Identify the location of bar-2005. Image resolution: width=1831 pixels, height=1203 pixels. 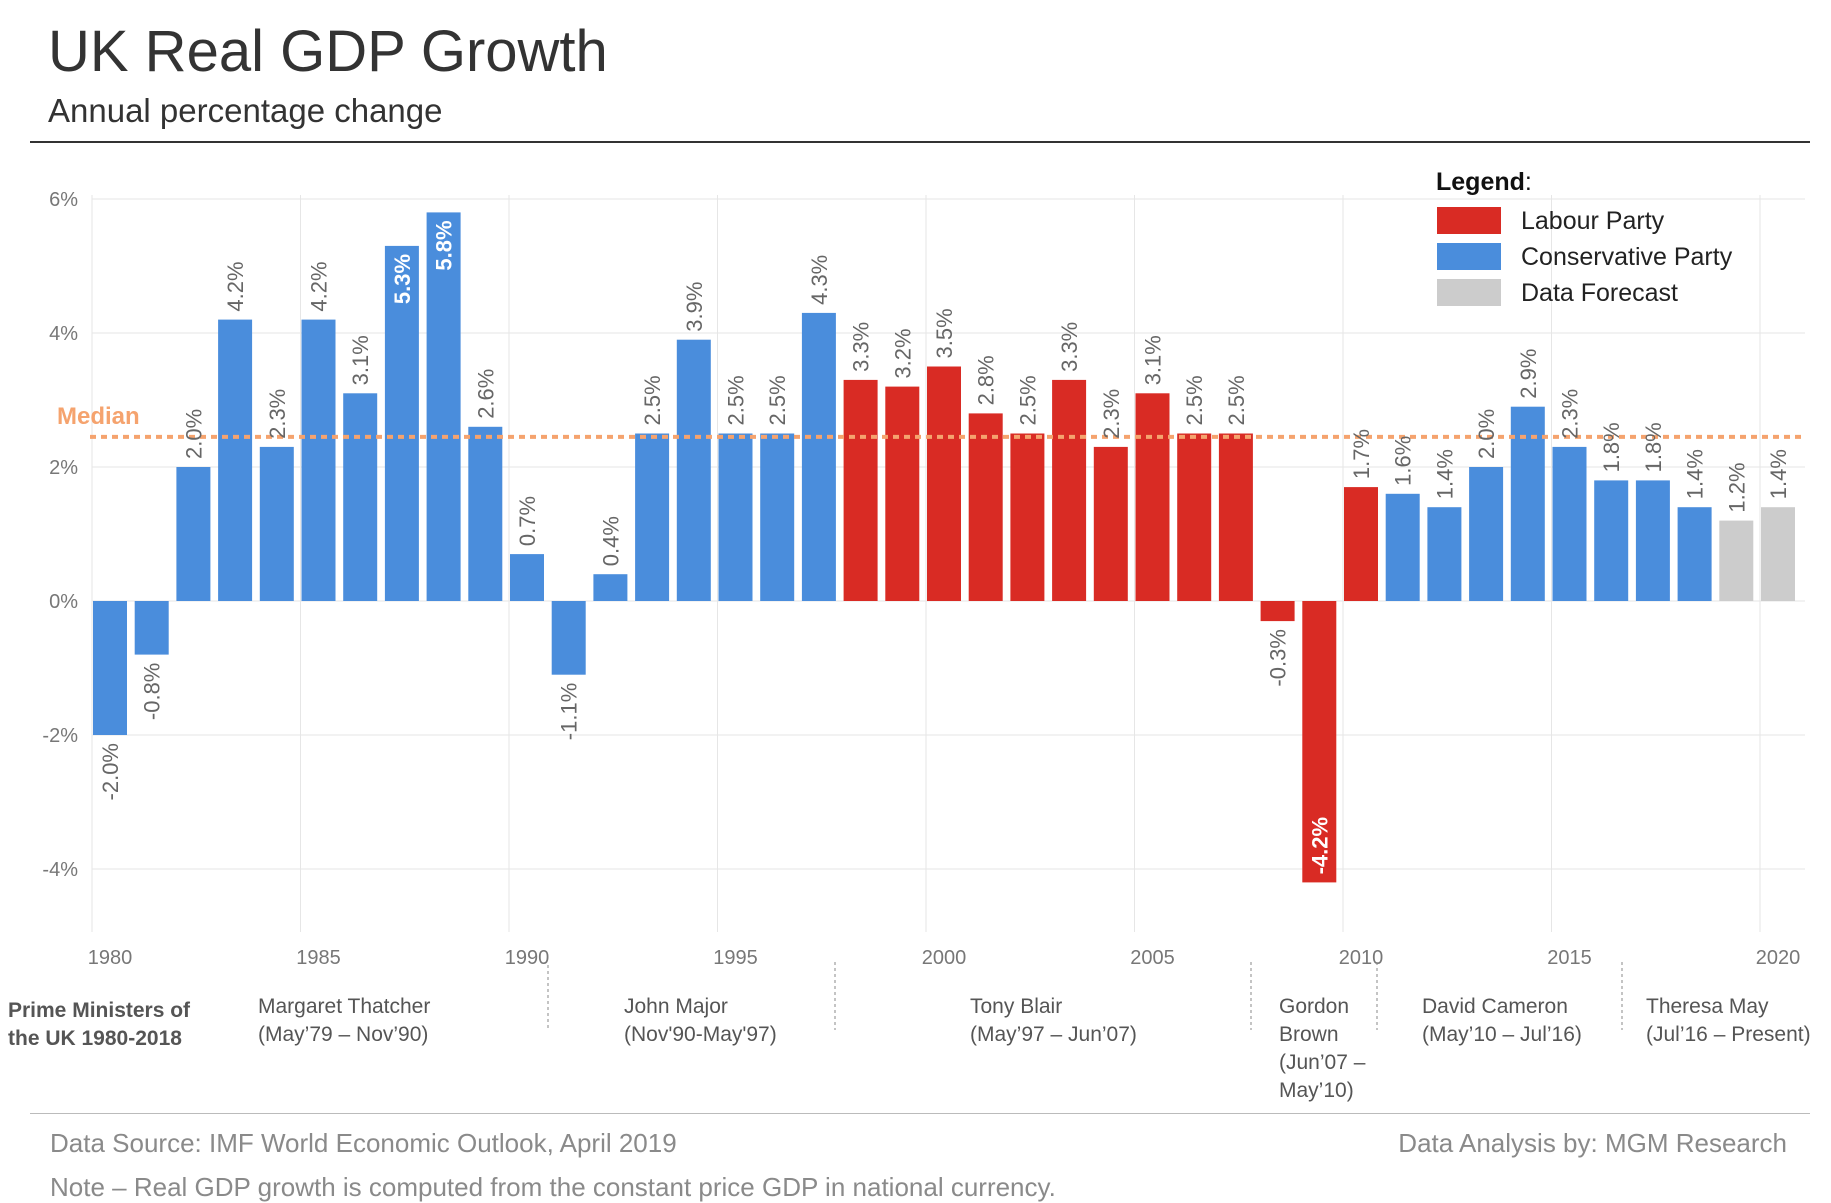
(1152, 497).